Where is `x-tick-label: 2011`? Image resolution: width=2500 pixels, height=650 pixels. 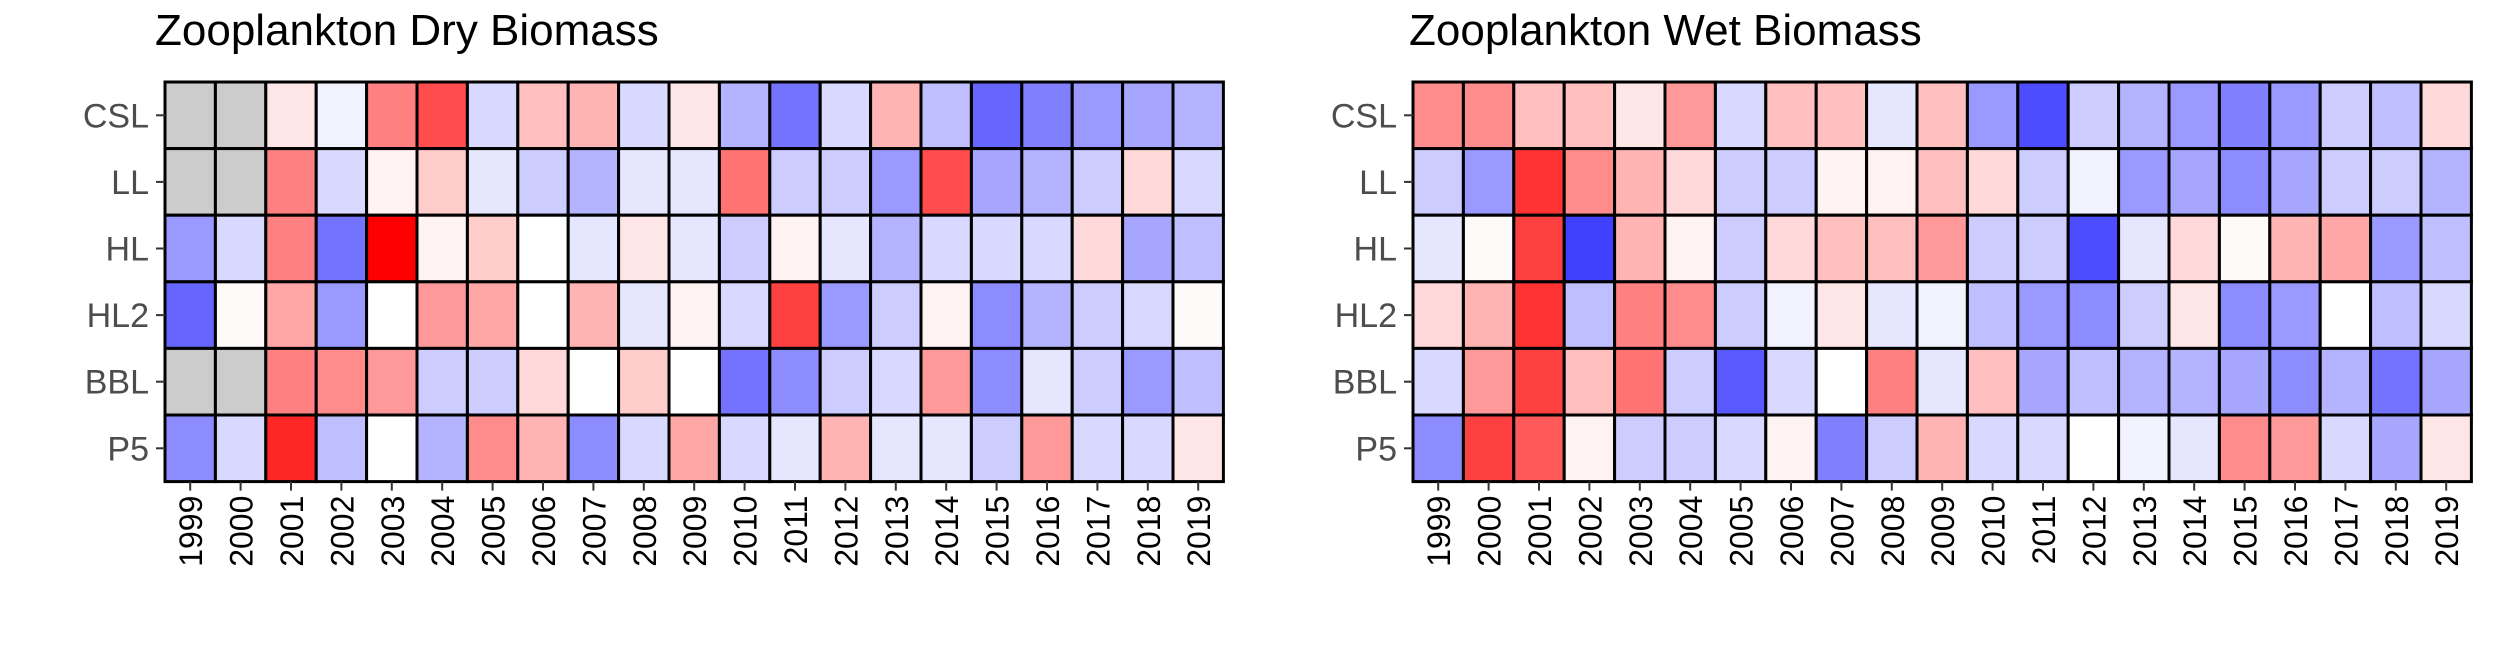 x-tick-label: 2011 is located at coordinates (796, 530).